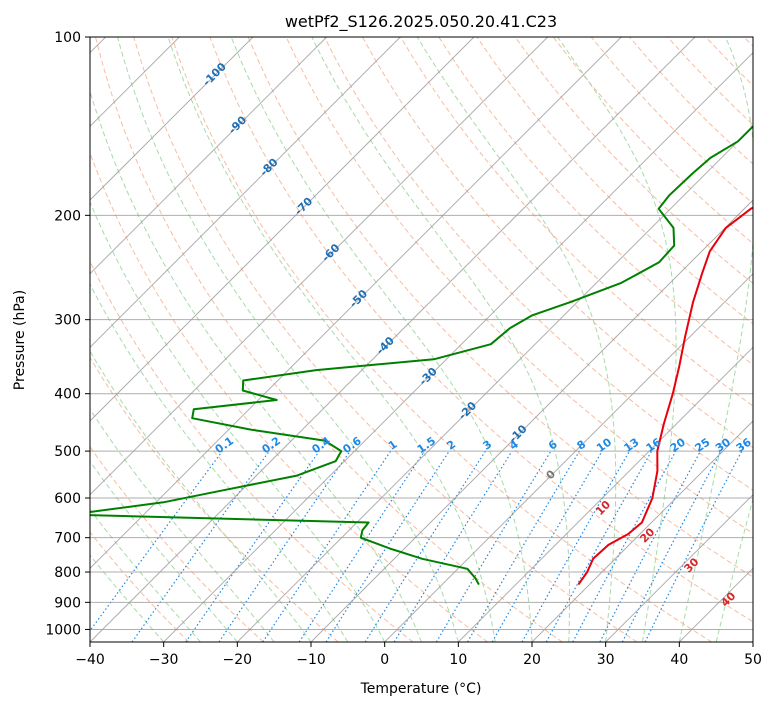 The width and height of the screenshot is (775, 712). What do you see at coordinates (679, 660) in the screenshot?
I see `x-tick-label: 40` at bounding box center [679, 660].